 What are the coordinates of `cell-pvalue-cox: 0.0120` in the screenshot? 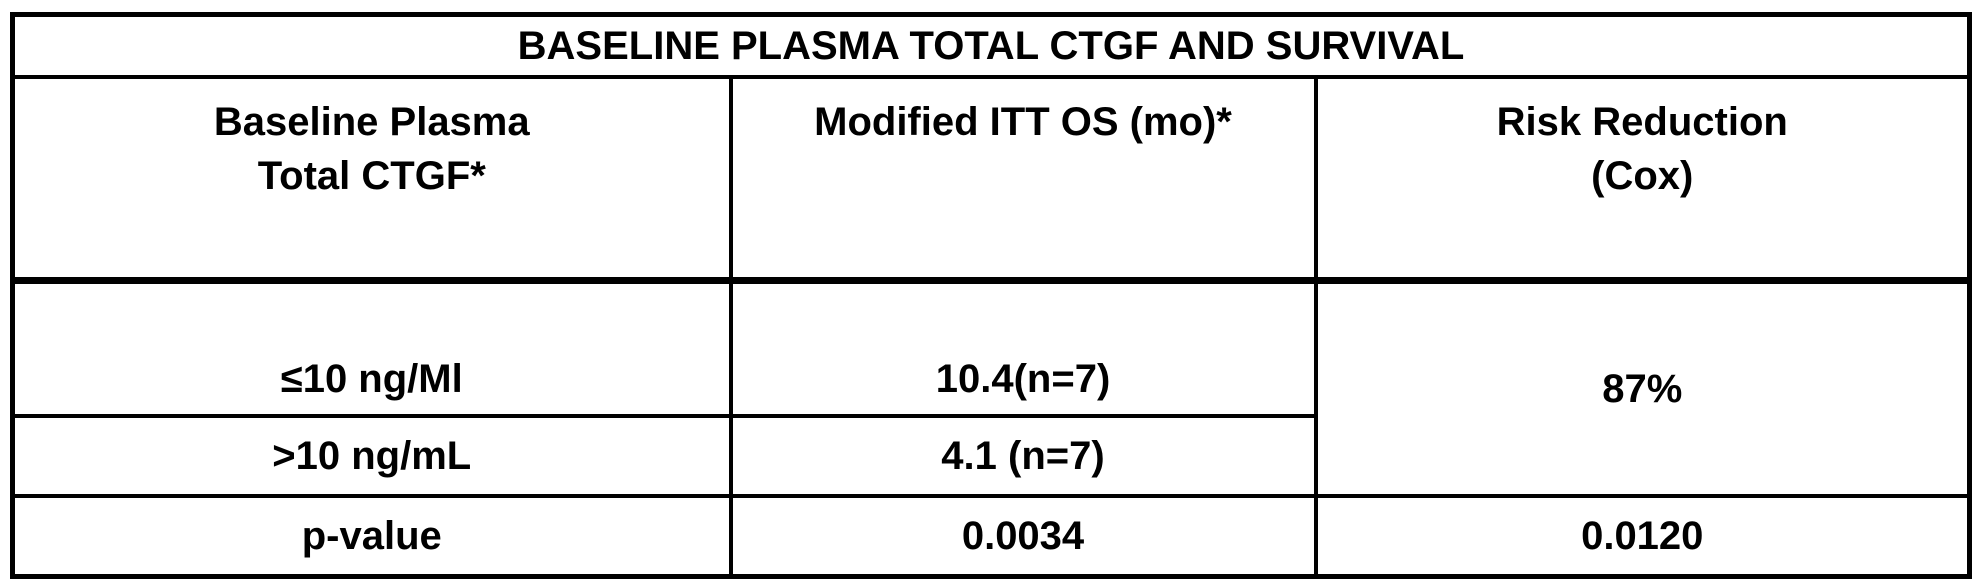 It's located at (1642, 536).